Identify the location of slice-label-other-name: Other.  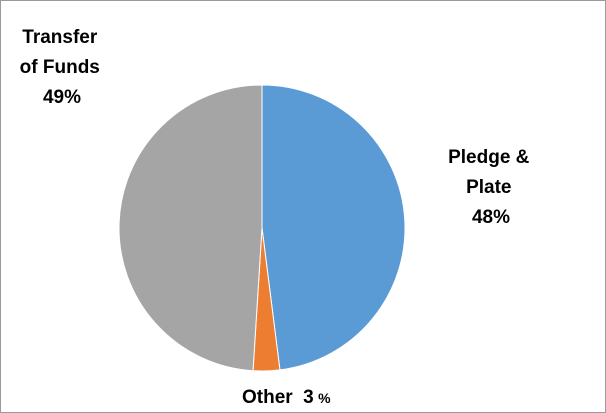
(267, 397).